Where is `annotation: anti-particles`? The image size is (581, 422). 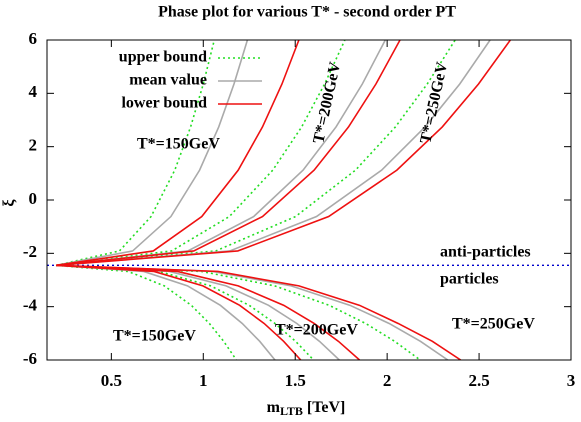 annotation: anti-particles is located at coordinates (485, 252).